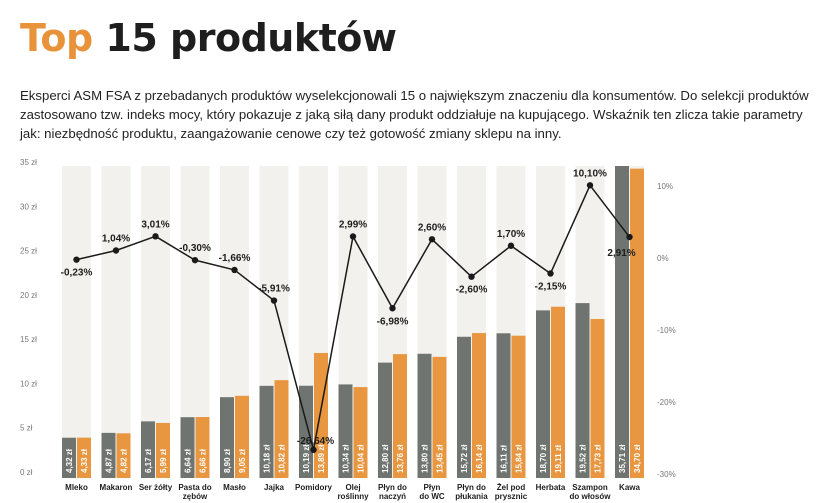 The height and width of the screenshot is (503, 819). Describe the element at coordinates (361, 458) in the screenshot. I see `bar-value-label: 10,04 zł` at that location.